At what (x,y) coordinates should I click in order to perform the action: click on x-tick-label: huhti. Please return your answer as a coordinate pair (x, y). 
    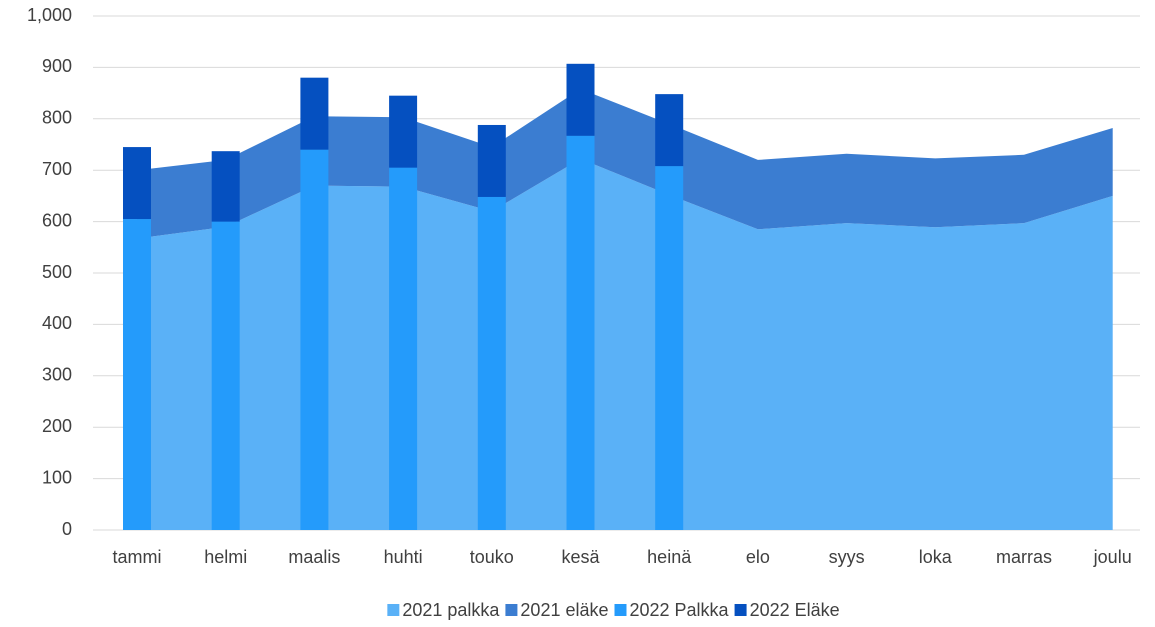
    Looking at the image, I should click on (403, 557).